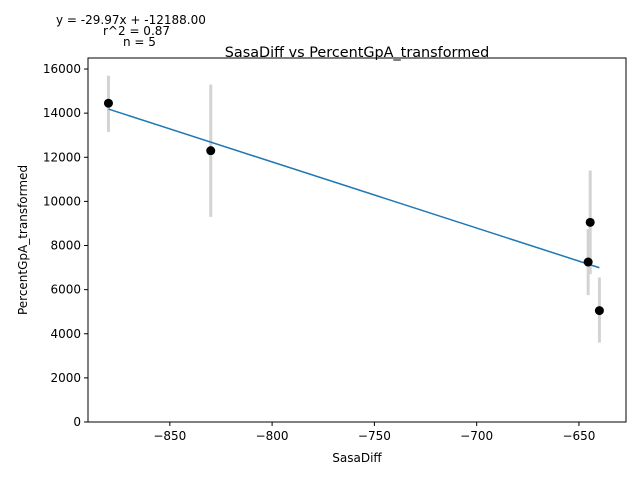 This screenshot has width=640, height=480. I want to click on r-squared-annotation: r^2 = 0.87, so click(137, 31).